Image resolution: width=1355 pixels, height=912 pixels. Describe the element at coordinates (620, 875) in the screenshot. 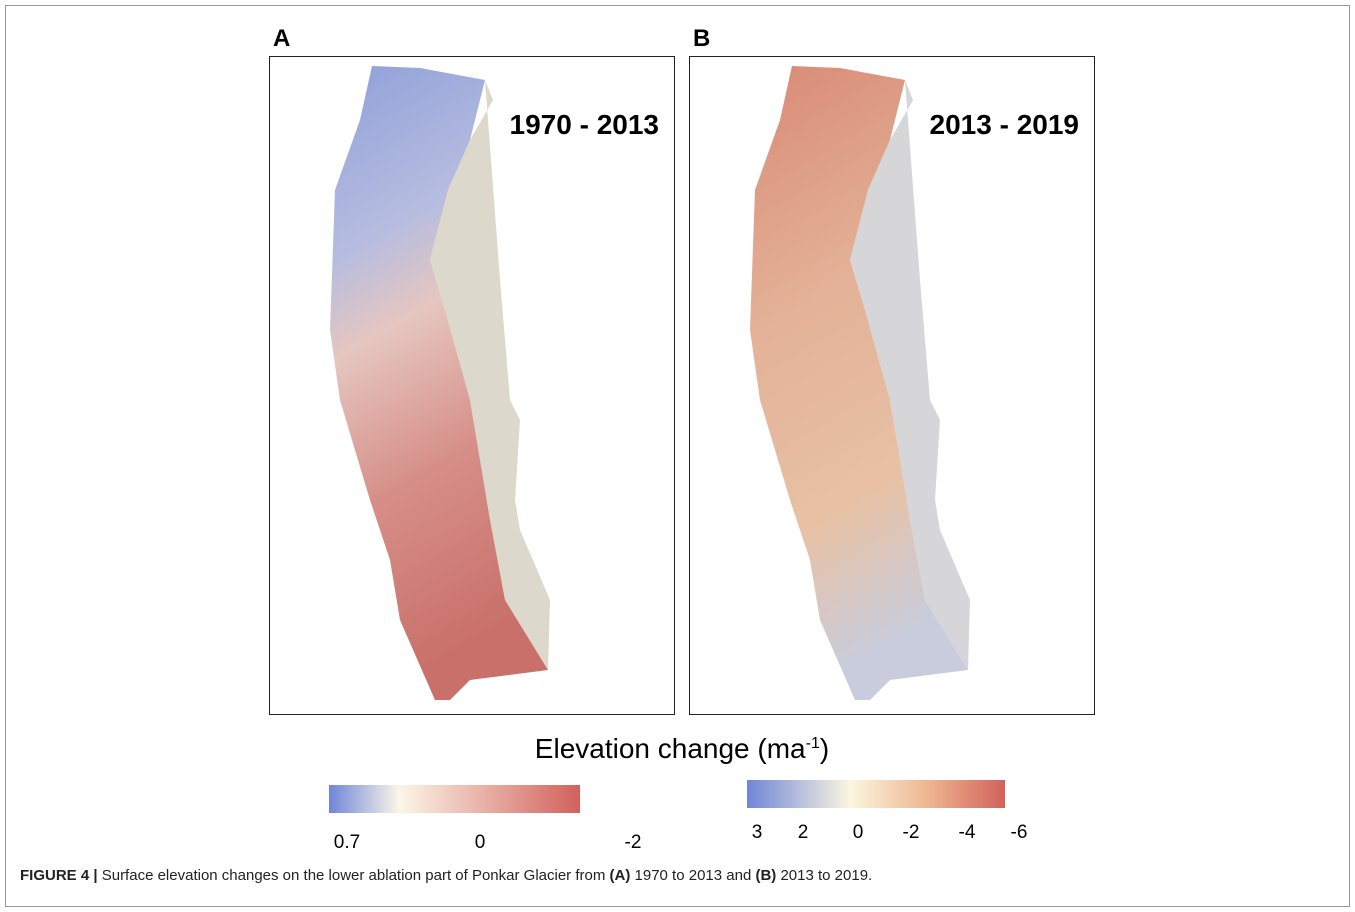

I see `caption-ref: (A)` at that location.